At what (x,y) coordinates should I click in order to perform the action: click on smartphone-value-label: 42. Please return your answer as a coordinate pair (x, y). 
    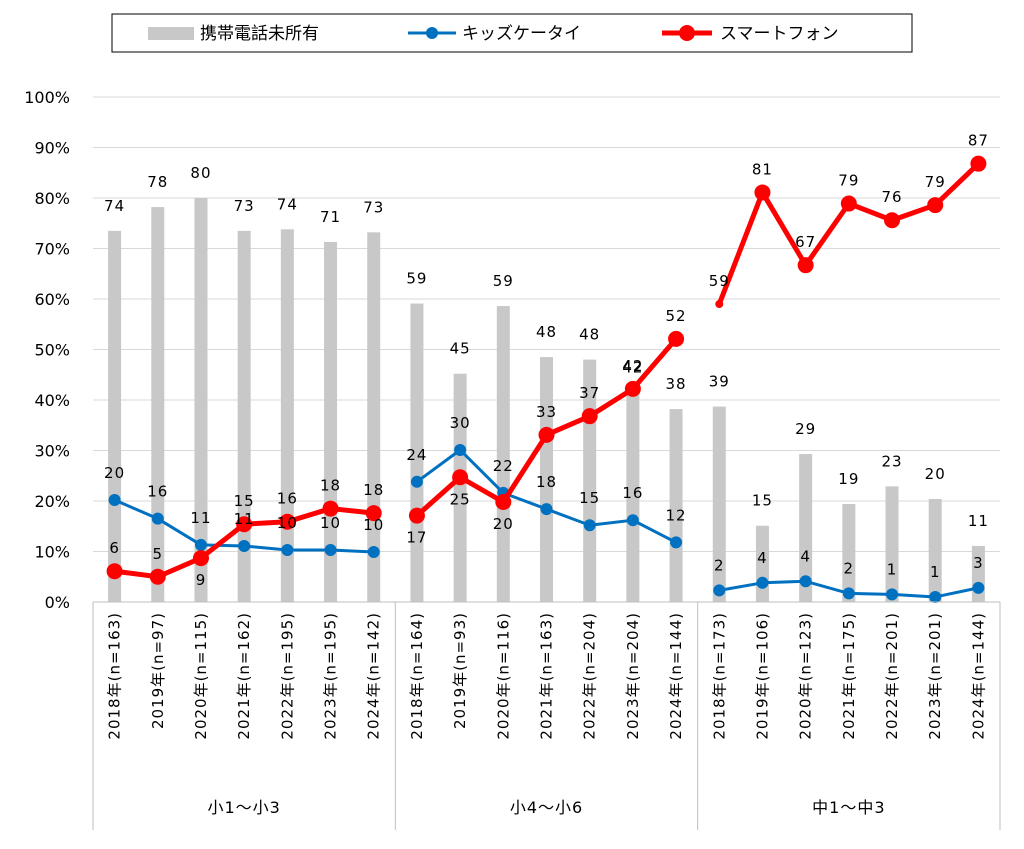
    Looking at the image, I should click on (632, 366).